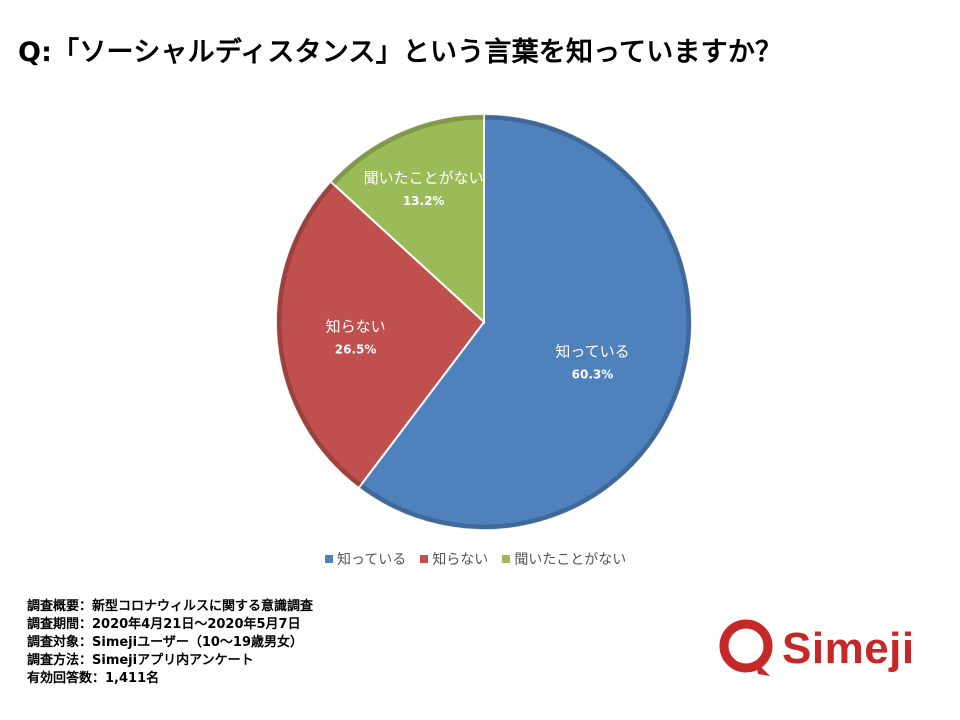 This screenshot has width=960, height=720. What do you see at coordinates (329, 559) in the screenshot?
I see `legend-swatch-known` at bounding box center [329, 559].